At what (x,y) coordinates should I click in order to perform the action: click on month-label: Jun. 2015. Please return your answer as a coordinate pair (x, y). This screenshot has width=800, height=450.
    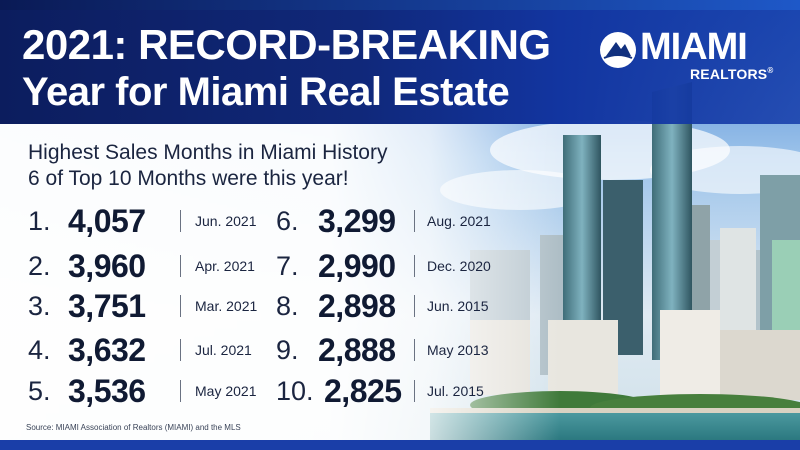
    Looking at the image, I should click on (458, 306).